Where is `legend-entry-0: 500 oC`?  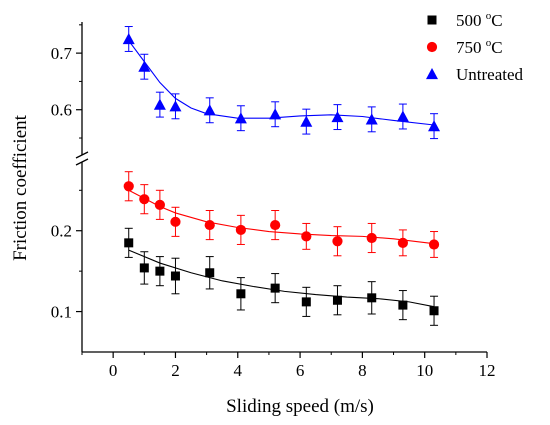
legend-entry-0: 500 oC is located at coordinates (465, 20).